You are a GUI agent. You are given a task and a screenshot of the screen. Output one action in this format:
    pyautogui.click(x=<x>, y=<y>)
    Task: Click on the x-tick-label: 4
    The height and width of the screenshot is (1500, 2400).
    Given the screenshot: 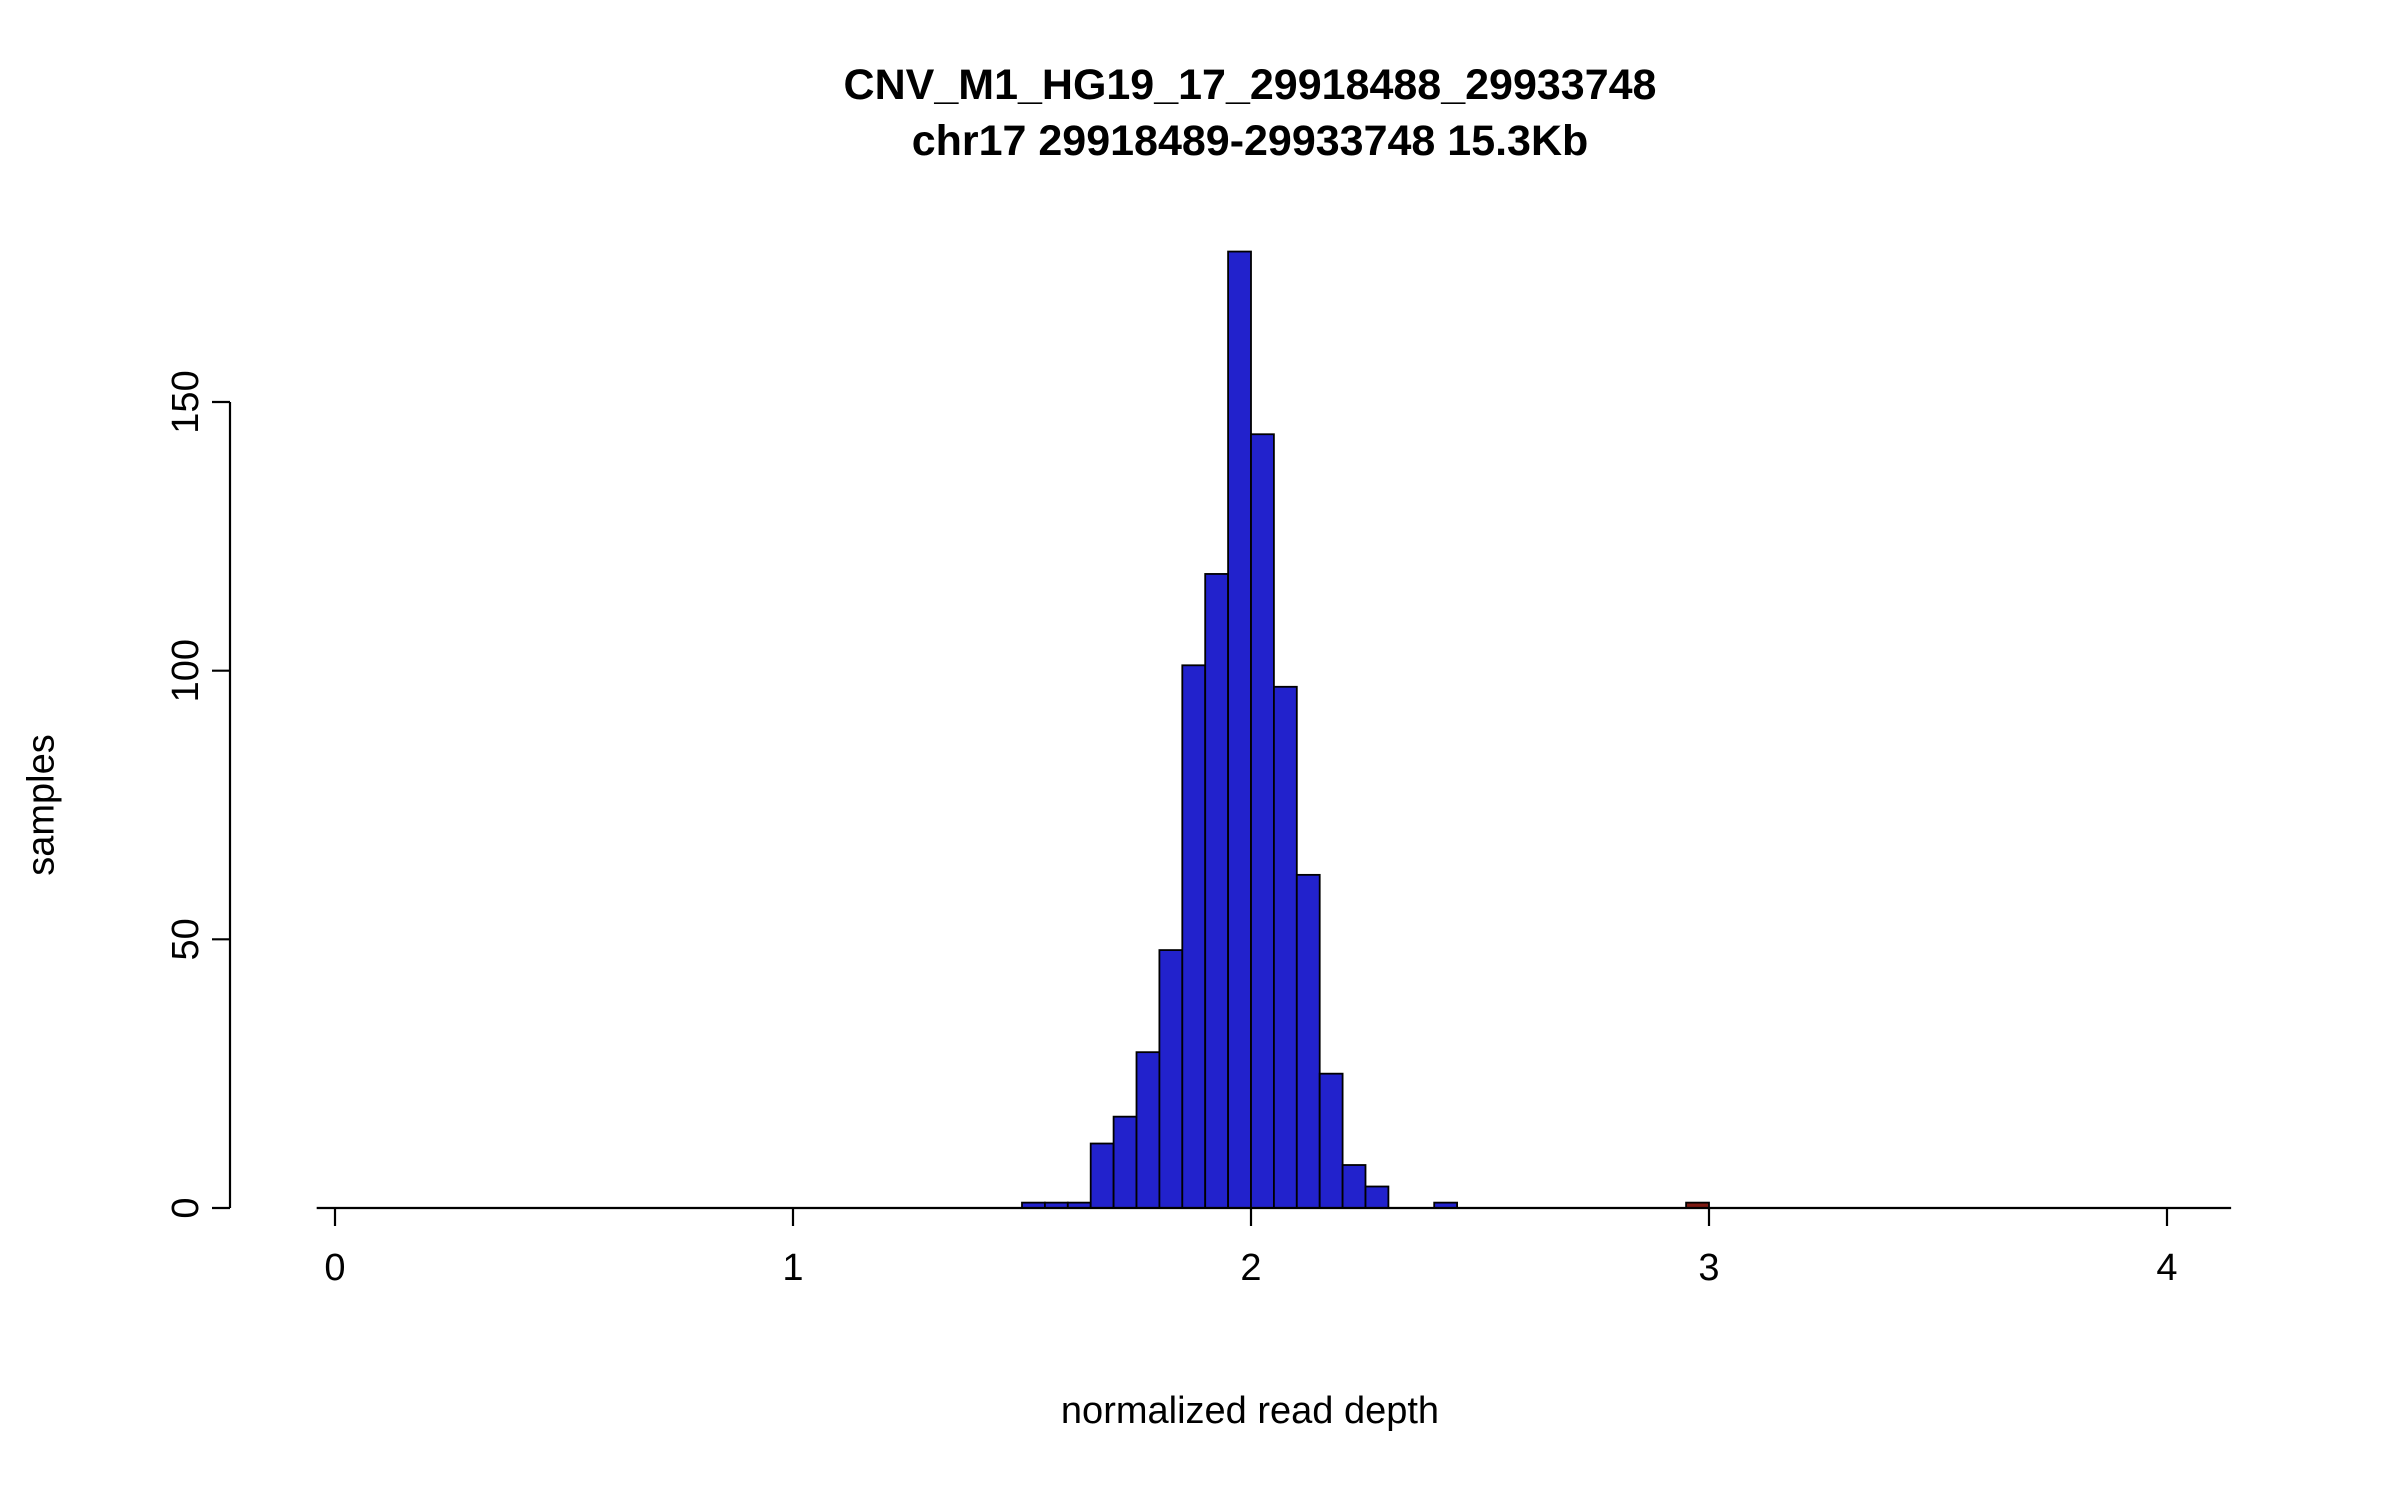 What is the action you would take?
    pyautogui.click(x=2166, y=1268)
    